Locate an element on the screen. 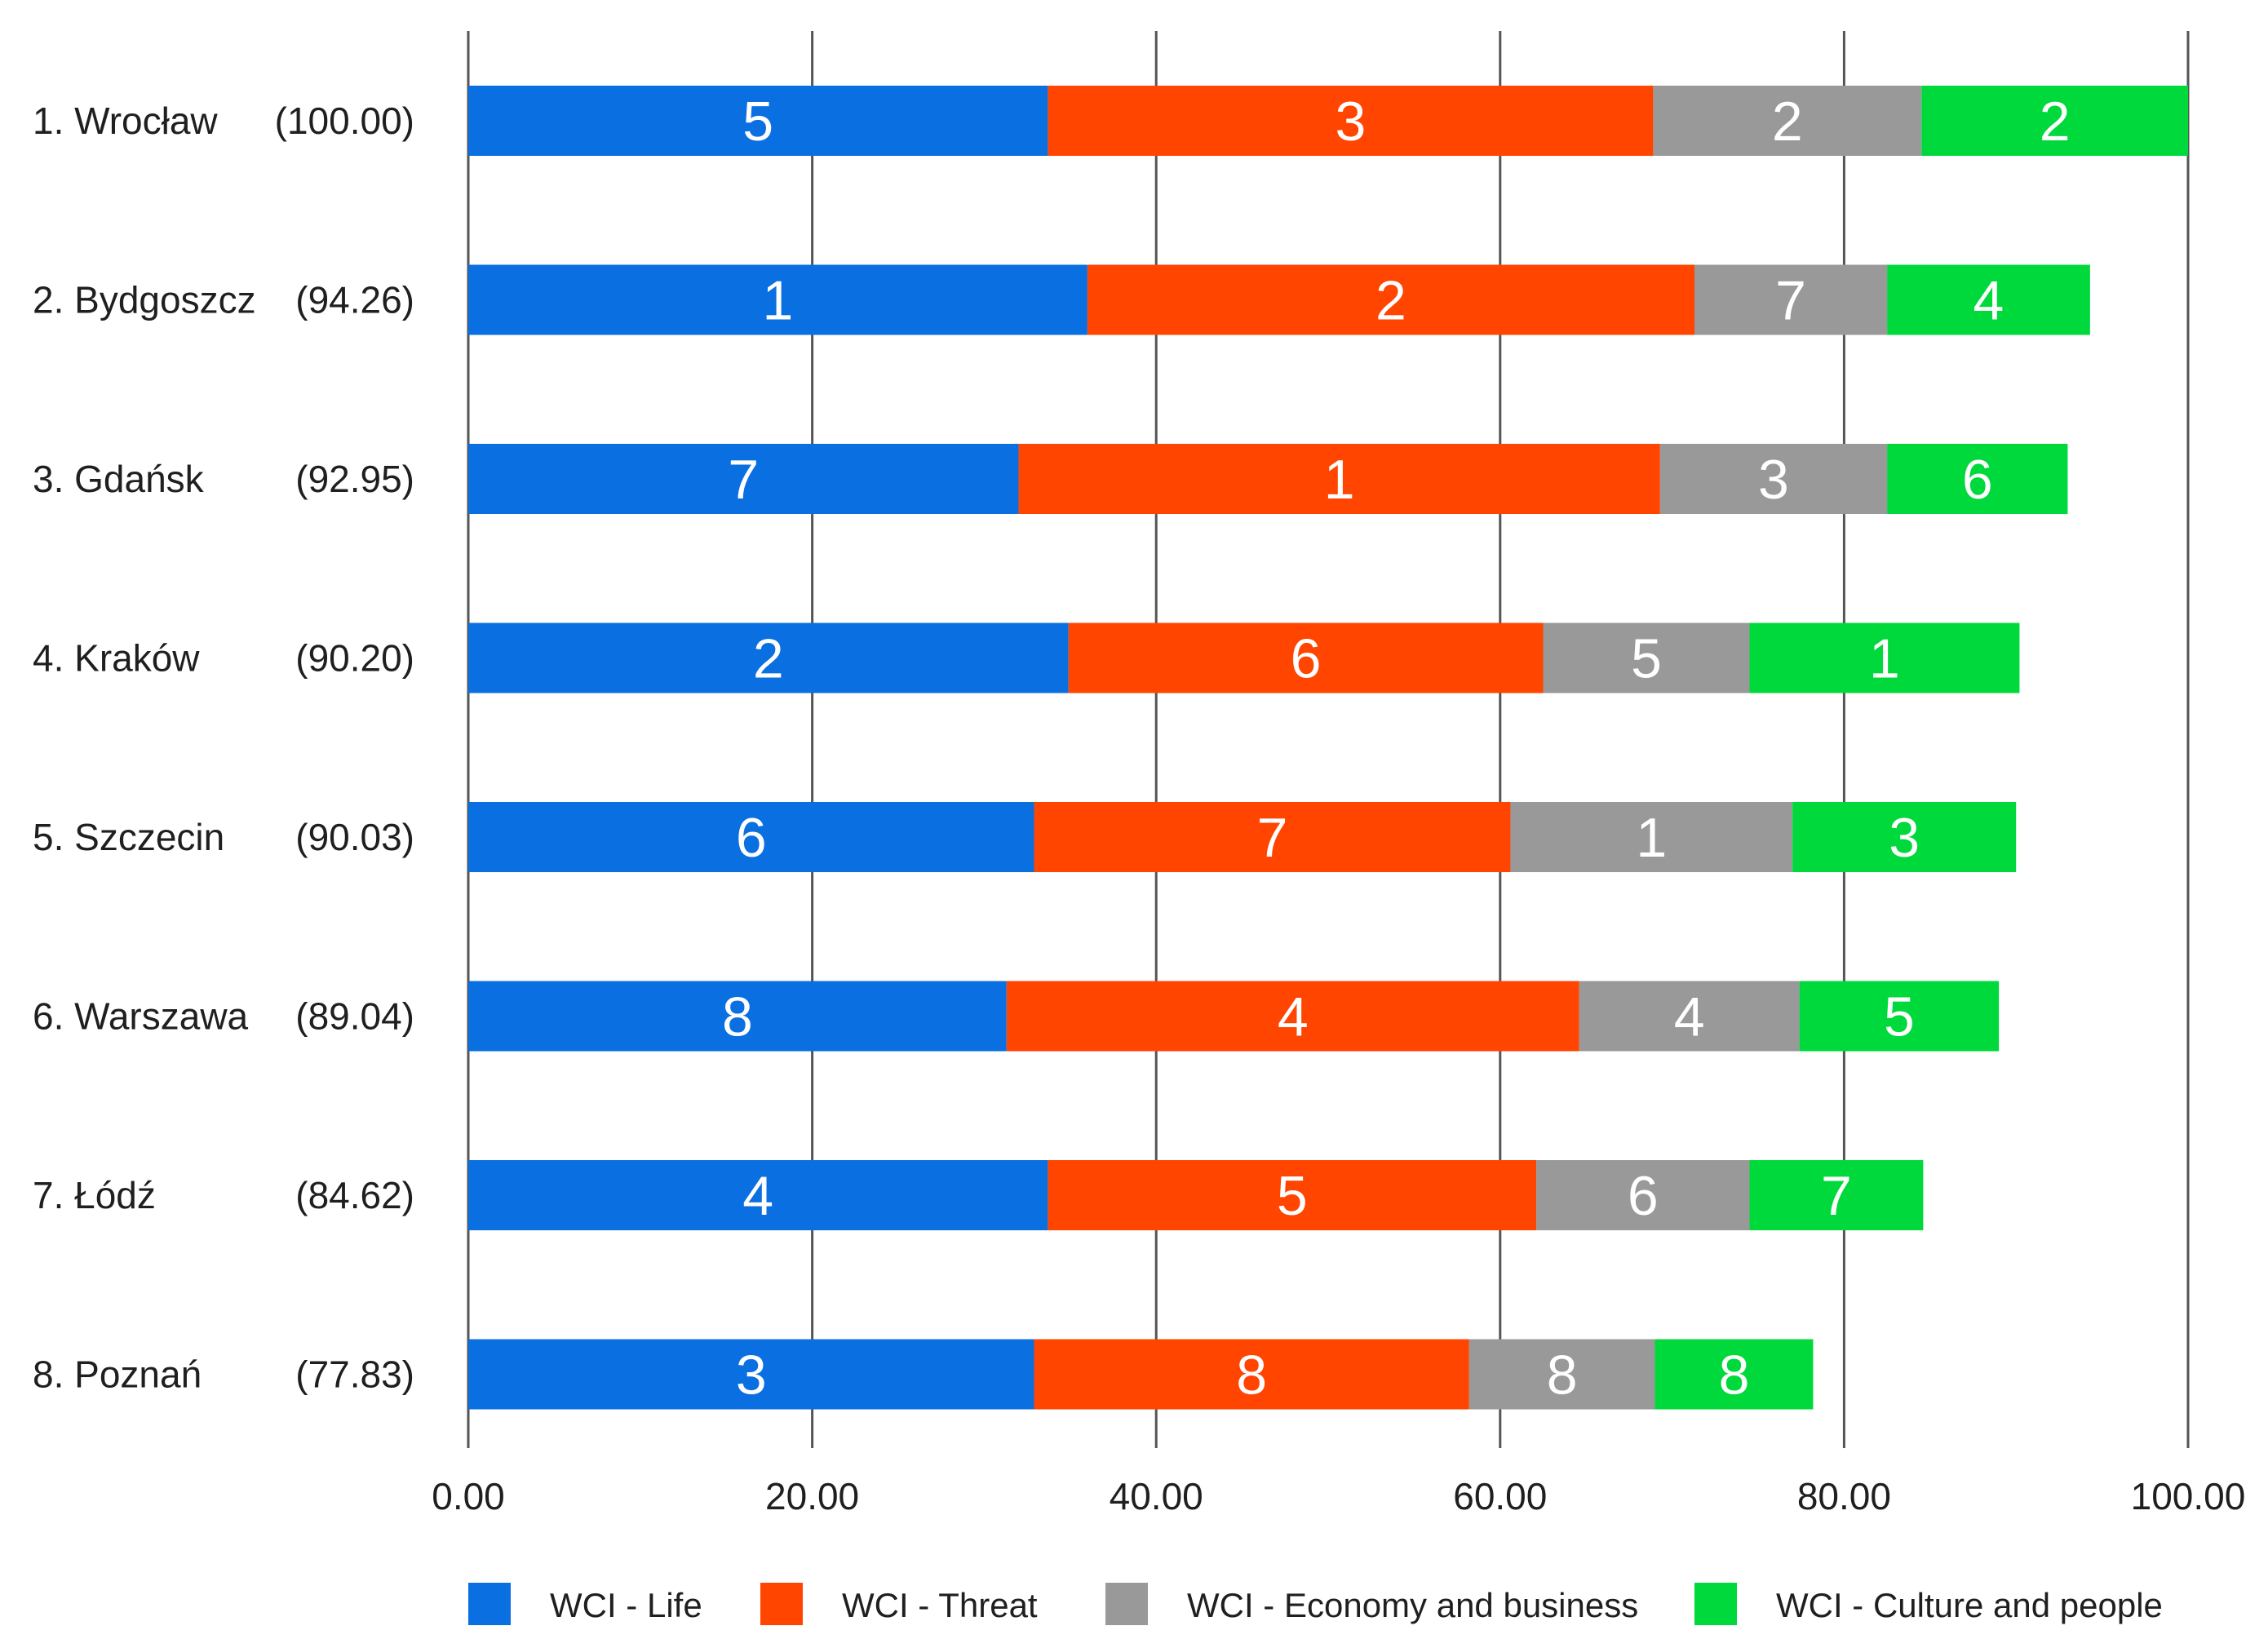  category-score: (92.95) is located at coordinates (354, 479).